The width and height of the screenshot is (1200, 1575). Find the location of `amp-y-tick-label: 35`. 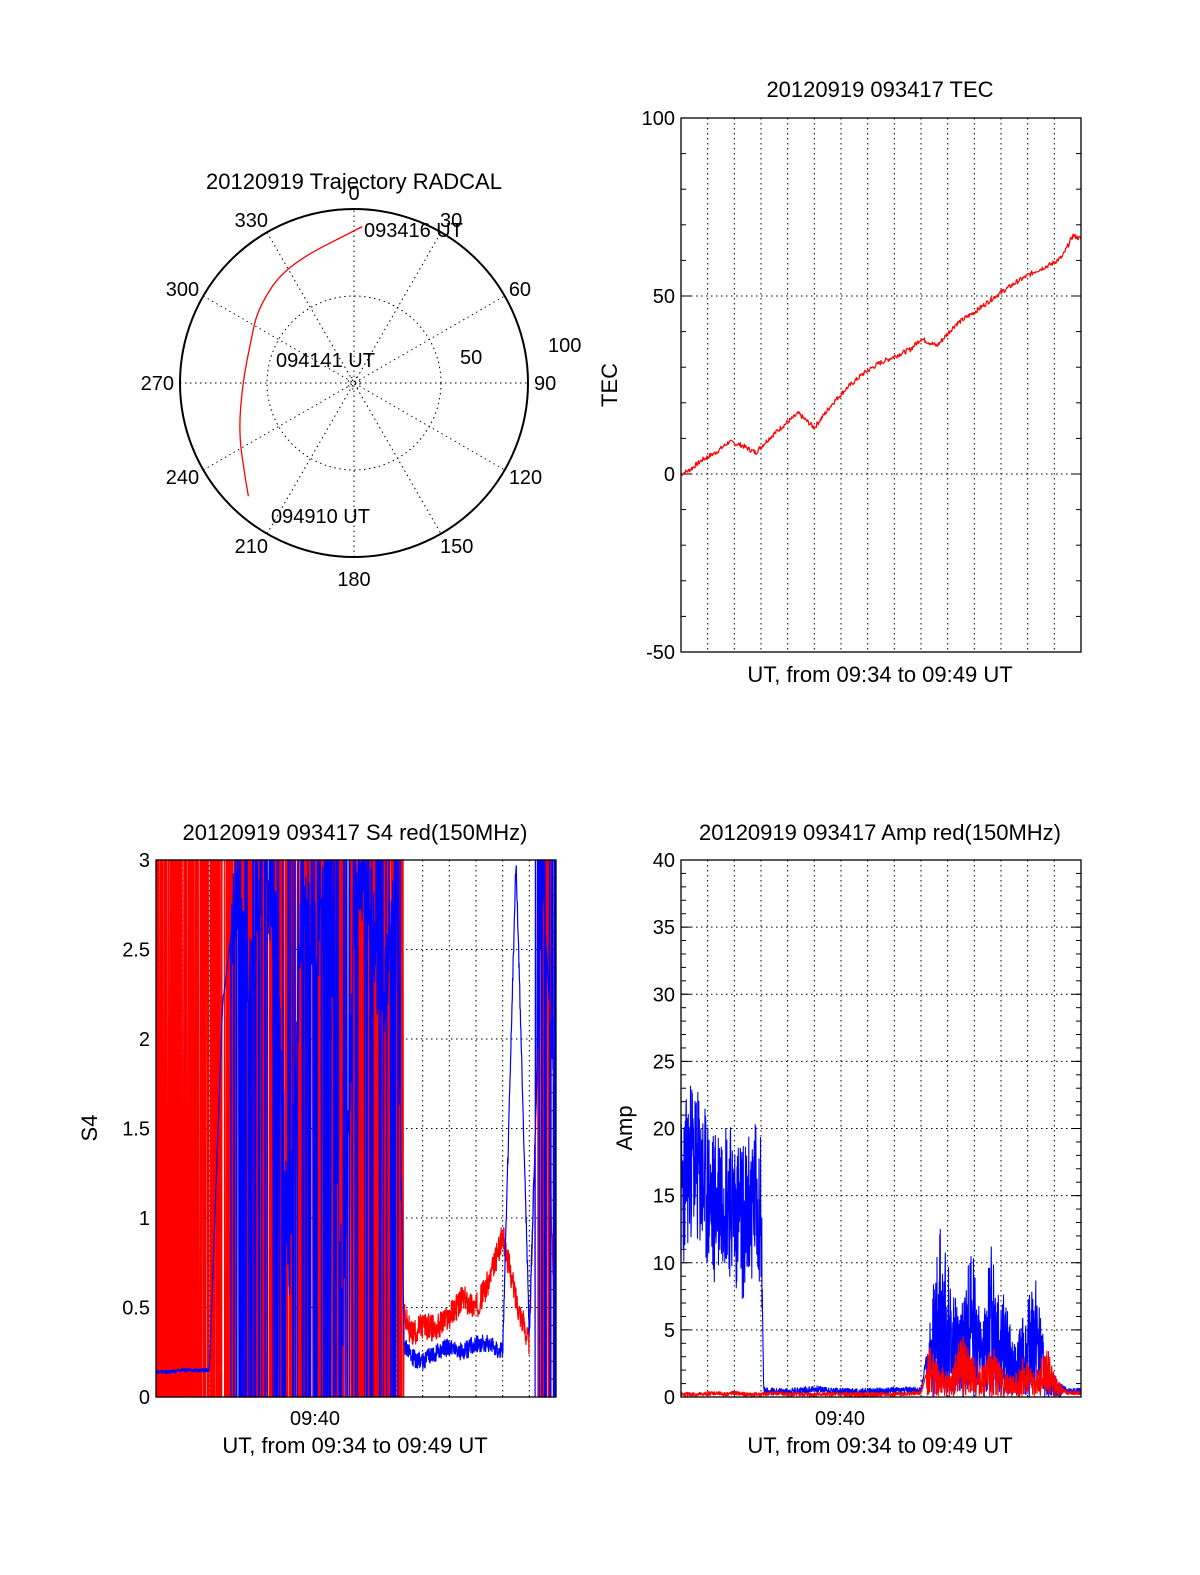

amp-y-tick-label: 35 is located at coordinates (664, 928).